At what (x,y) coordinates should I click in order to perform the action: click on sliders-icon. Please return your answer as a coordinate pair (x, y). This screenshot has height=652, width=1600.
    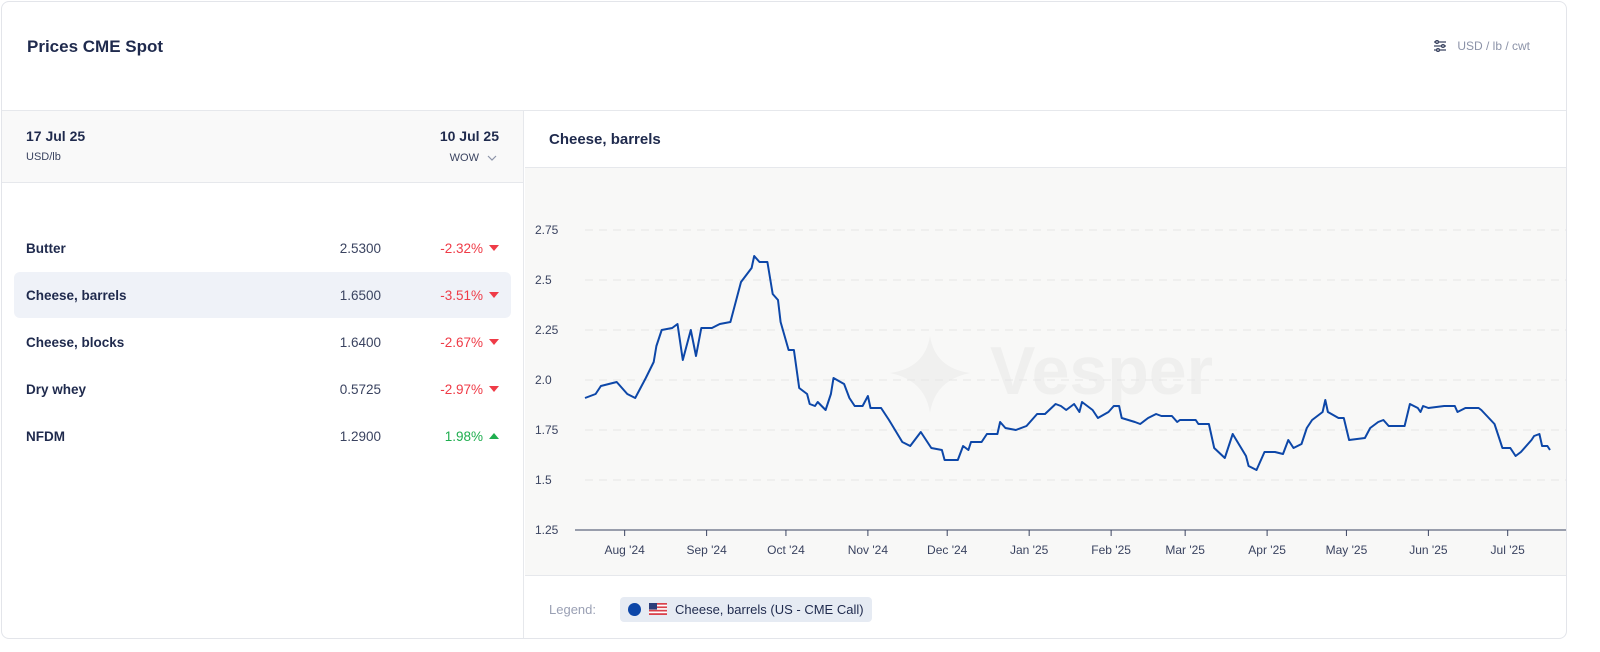
    Looking at the image, I should click on (1440, 46).